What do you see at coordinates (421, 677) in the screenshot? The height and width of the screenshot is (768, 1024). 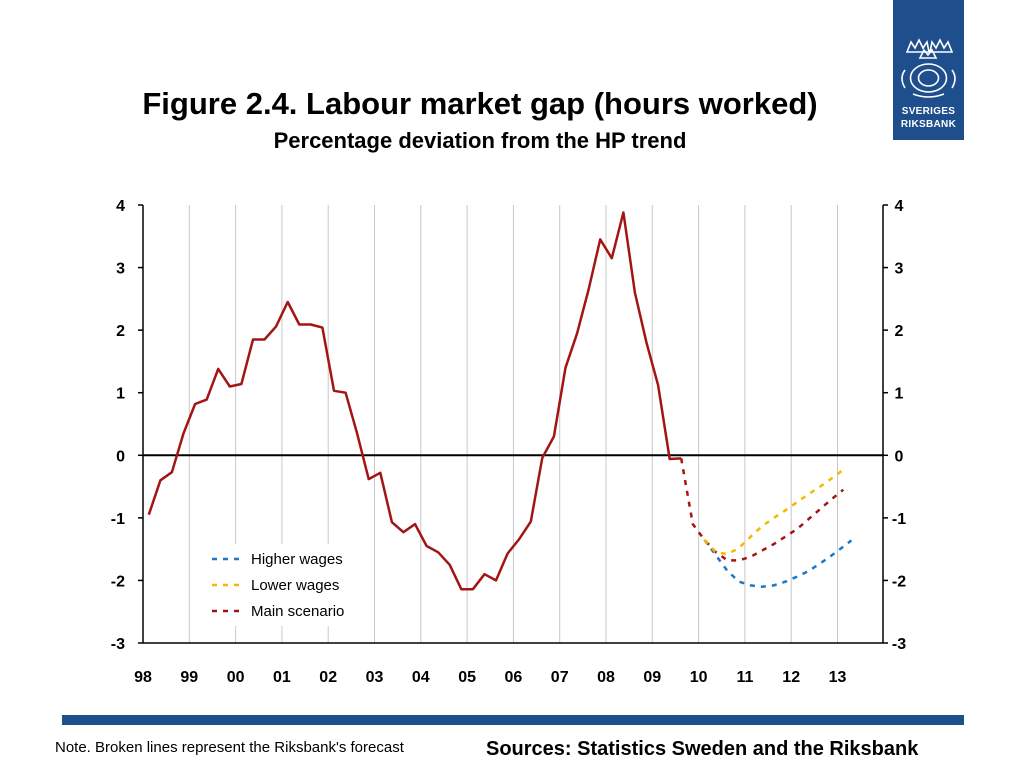 I see `x-tick-label: 04` at bounding box center [421, 677].